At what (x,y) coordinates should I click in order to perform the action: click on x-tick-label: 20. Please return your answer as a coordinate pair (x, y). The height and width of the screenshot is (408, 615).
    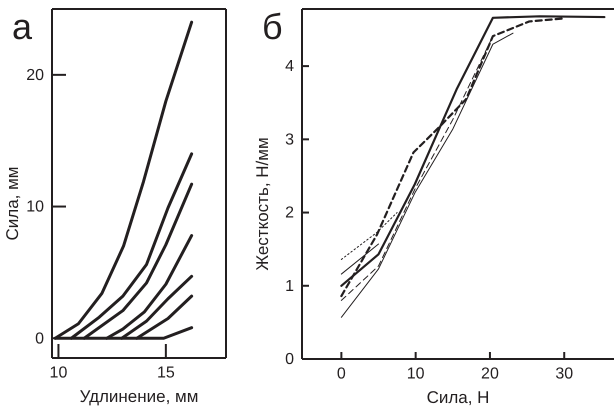
    Looking at the image, I should click on (490, 373).